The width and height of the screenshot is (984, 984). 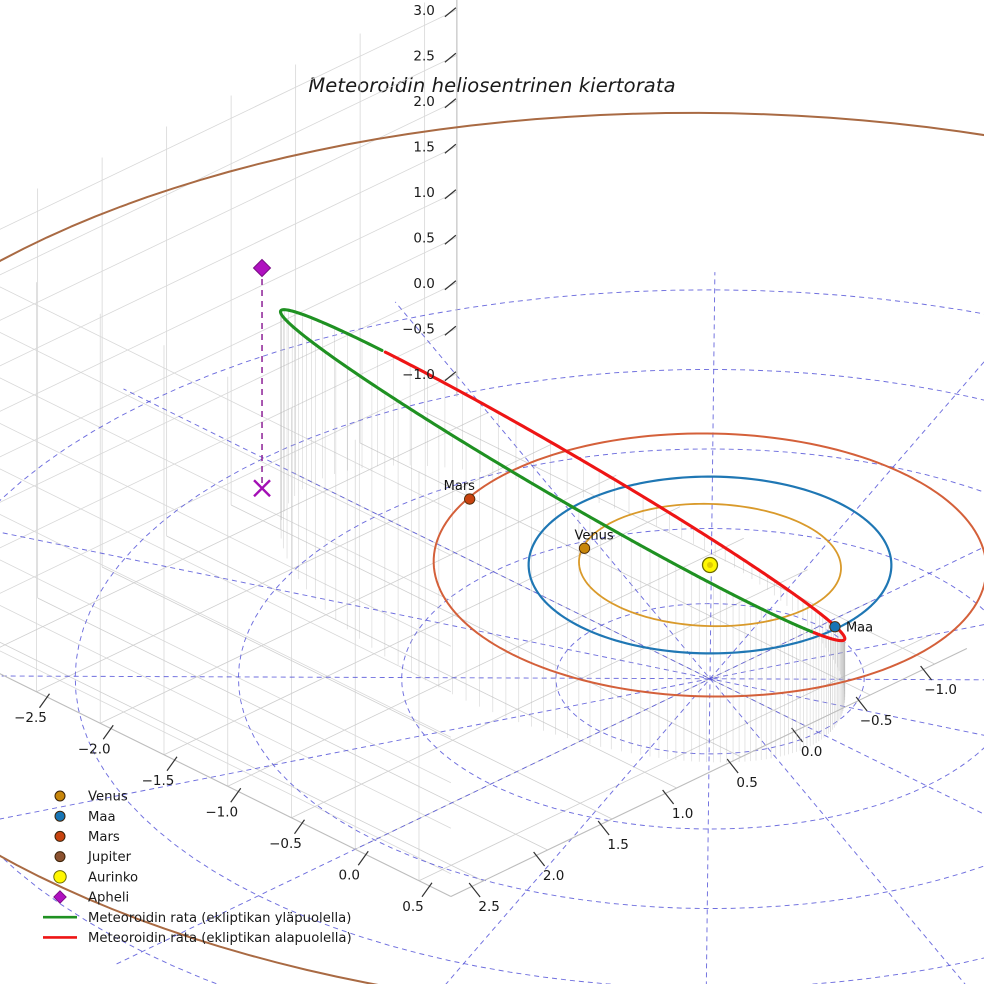 What do you see at coordinates (423, 11) in the screenshot?
I see `z-tick-label: 3.0` at bounding box center [423, 11].